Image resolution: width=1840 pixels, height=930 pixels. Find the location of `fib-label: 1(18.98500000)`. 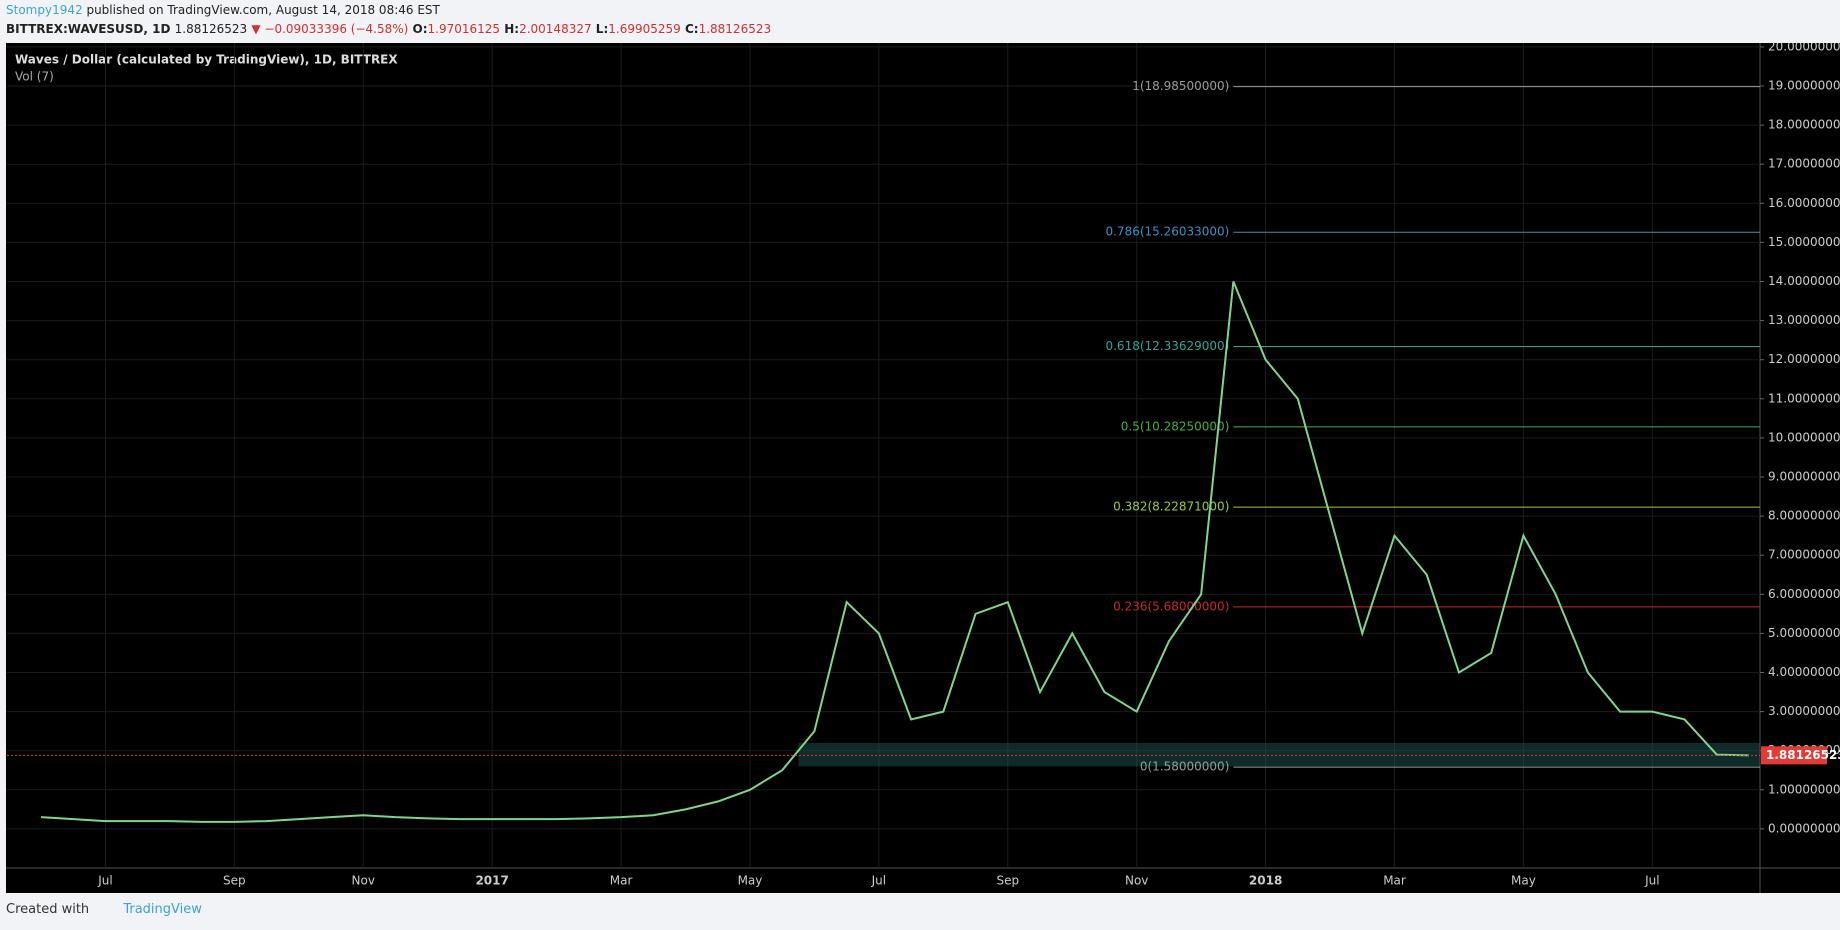

fib-label: 1(18.98500000) is located at coordinates (1180, 86).